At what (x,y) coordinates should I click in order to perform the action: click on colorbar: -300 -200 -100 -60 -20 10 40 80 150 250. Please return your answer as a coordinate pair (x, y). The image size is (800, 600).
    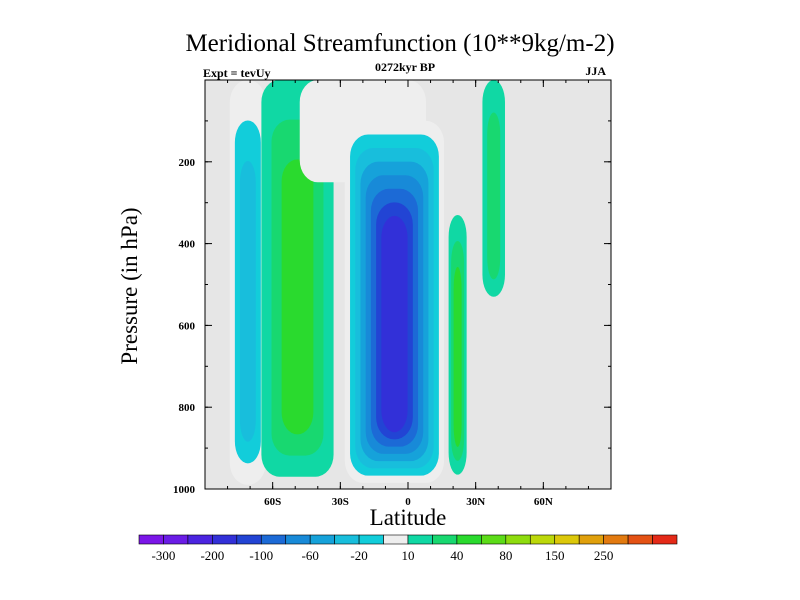
    Looking at the image, I should click on (408, 548).